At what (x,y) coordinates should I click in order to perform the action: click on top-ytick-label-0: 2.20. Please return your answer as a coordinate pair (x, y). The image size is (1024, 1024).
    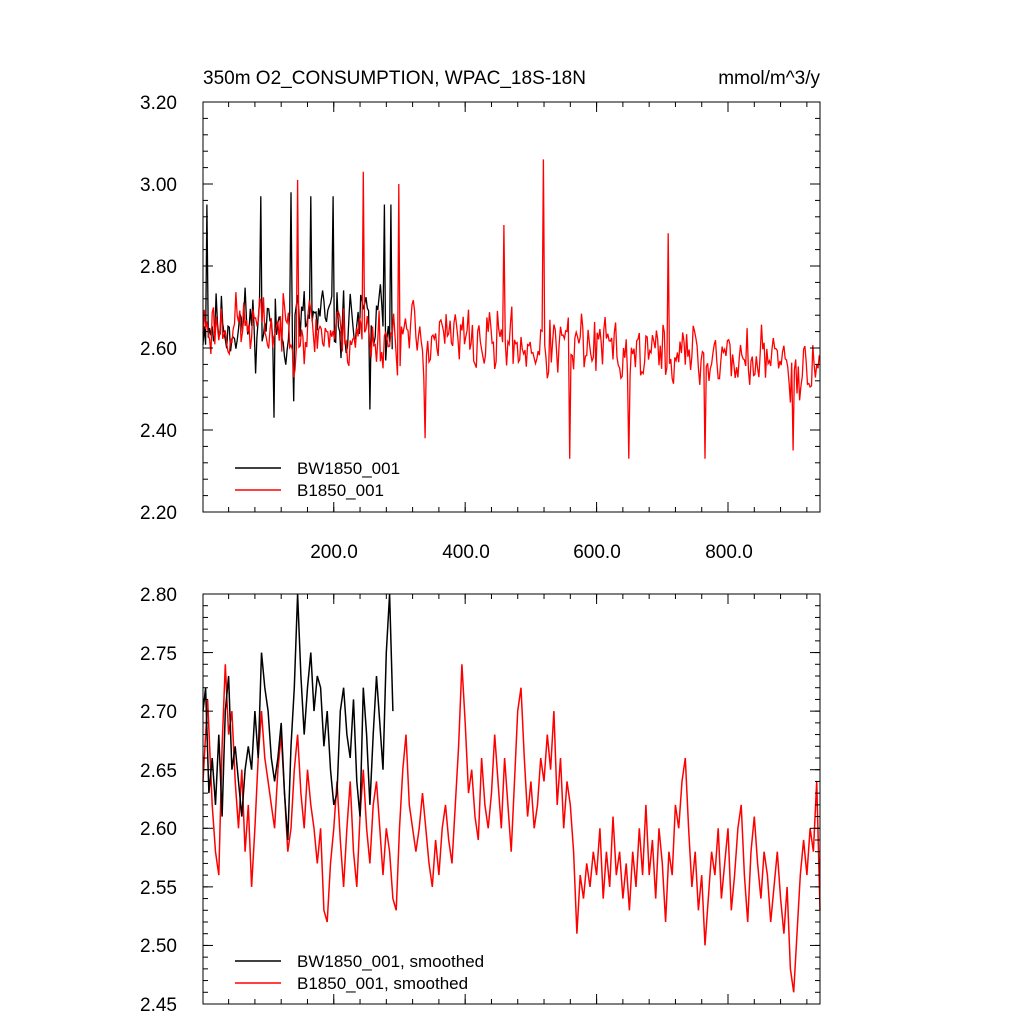
    Looking at the image, I should click on (158, 513).